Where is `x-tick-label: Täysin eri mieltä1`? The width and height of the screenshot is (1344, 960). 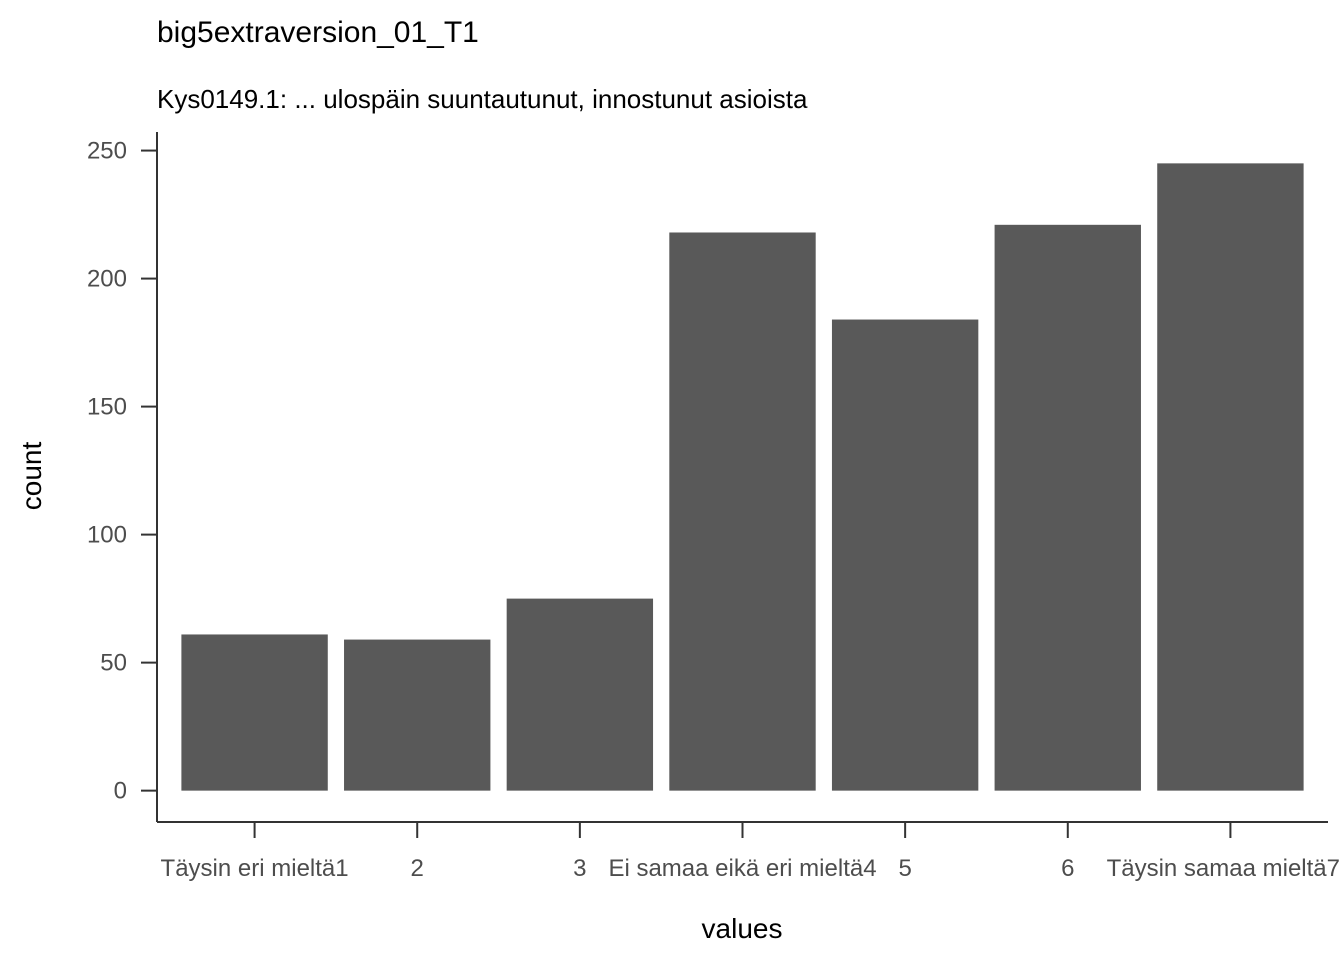 x-tick-label: Täysin eri mieltä1 is located at coordinates (255, 868).